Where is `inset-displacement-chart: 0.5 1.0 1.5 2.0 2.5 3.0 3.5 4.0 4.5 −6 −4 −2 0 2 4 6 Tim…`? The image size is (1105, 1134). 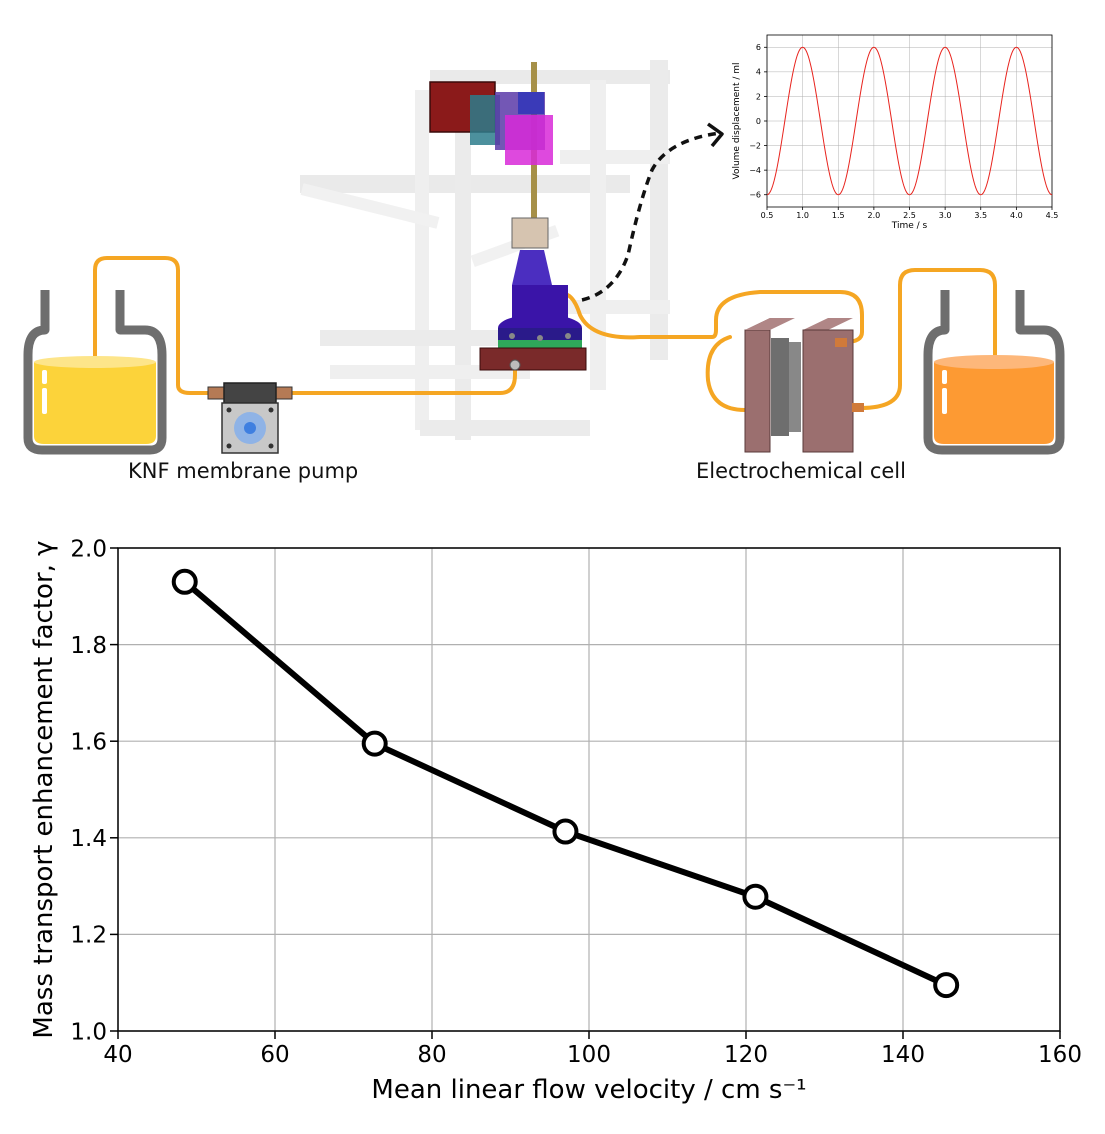 inset-displacement-chart: 0.5 1.0 1.5 2.0 2.5 3.0 3.5 4.0 4.5 −6 −4 −2 0 2 4 6 Tim… is located at coordinates (895, 132).